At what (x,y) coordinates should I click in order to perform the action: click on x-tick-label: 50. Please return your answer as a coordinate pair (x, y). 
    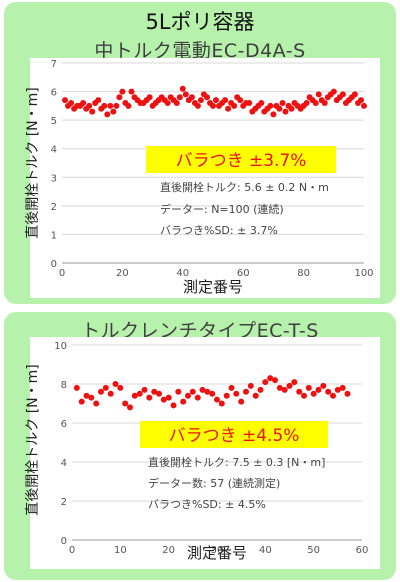
    Looking at the image, I should click on (313, 550).